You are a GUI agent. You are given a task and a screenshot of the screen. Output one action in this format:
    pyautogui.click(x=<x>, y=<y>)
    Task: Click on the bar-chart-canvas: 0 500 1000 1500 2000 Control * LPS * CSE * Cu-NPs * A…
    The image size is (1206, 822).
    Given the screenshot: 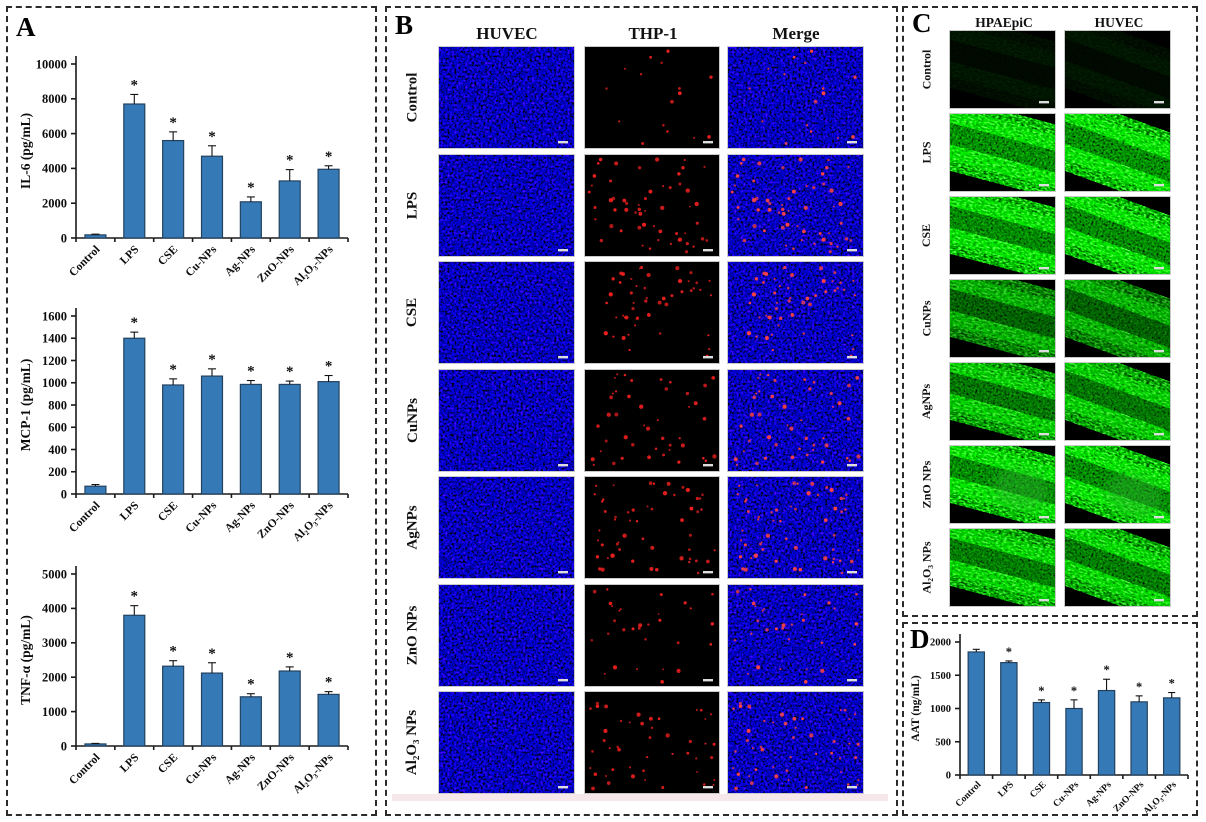 What is the action you would take?
    pyautogui.click(x=1049, y=725)
    